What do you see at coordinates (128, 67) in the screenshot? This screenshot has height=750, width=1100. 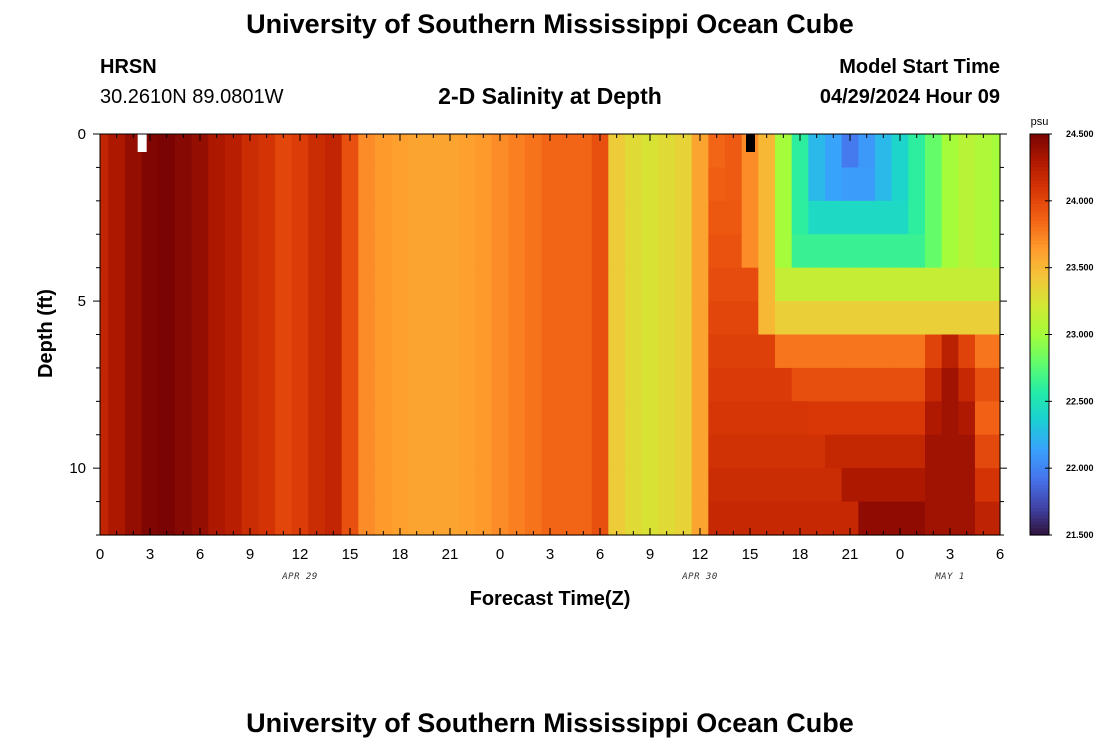 I see `station-name: HRSN` at bounding box center [128, 67].